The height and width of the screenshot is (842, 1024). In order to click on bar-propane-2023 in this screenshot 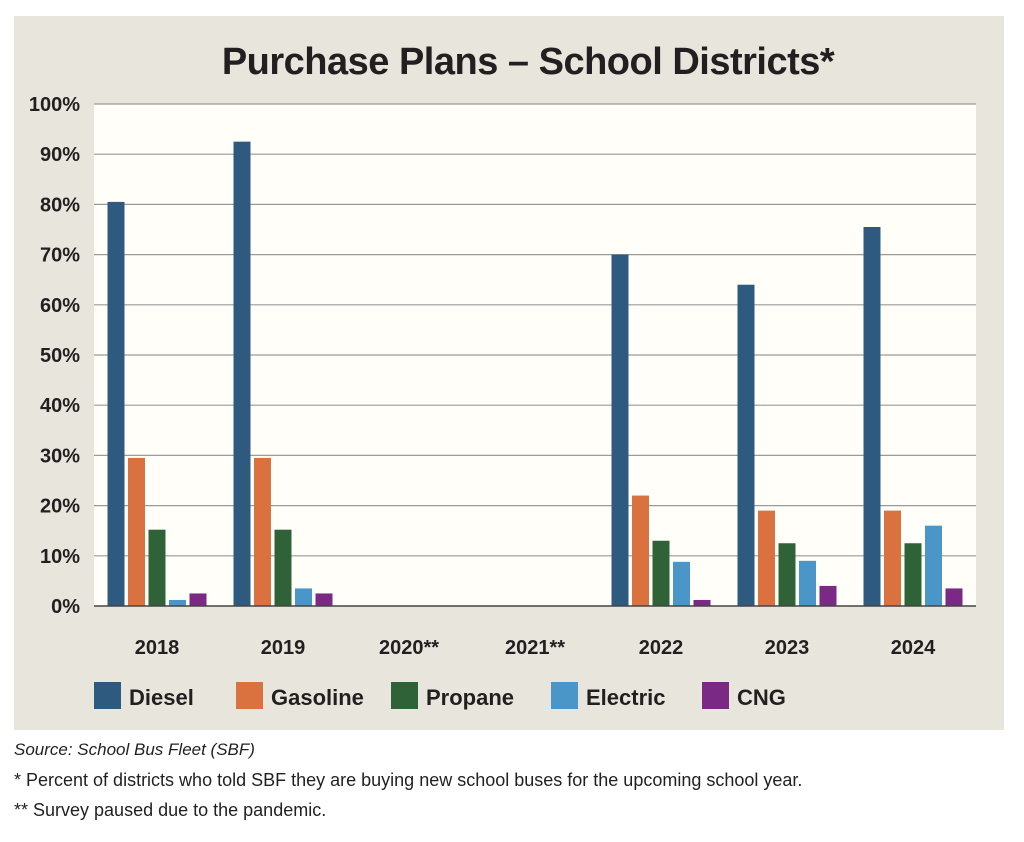, I will do `click(787, 574)`.